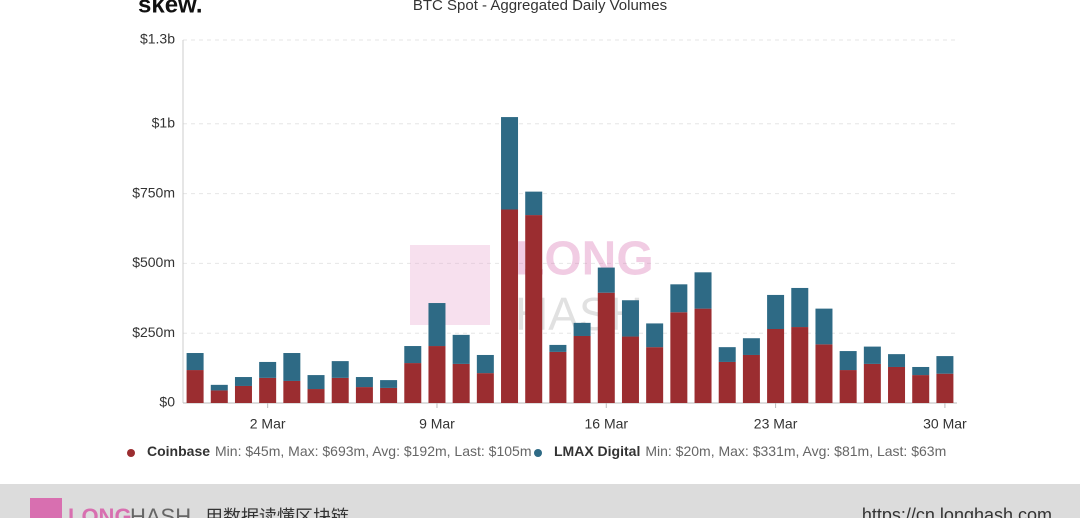  I want to click on legend-name: LMAX Digital, so click(597, 451).